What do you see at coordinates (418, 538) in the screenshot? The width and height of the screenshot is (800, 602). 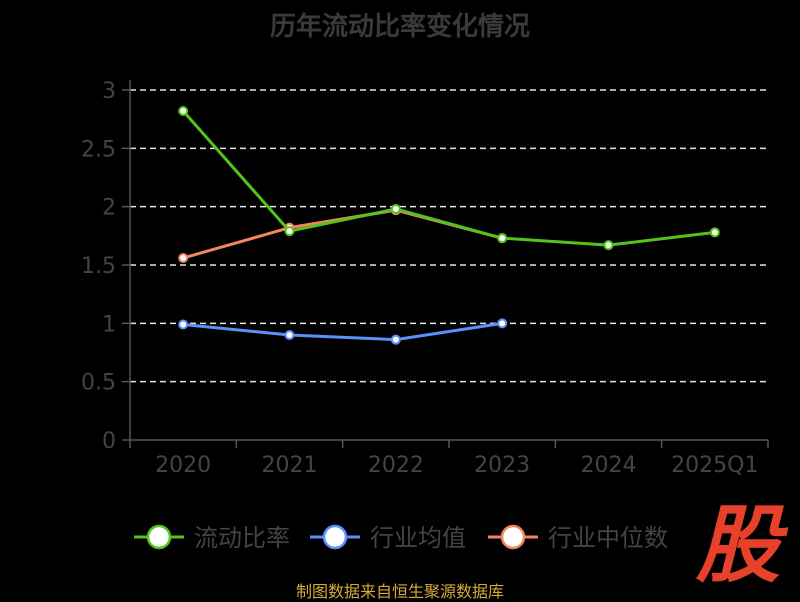 I see `legend-label: 行业均值` at bounding box center [418, 538].